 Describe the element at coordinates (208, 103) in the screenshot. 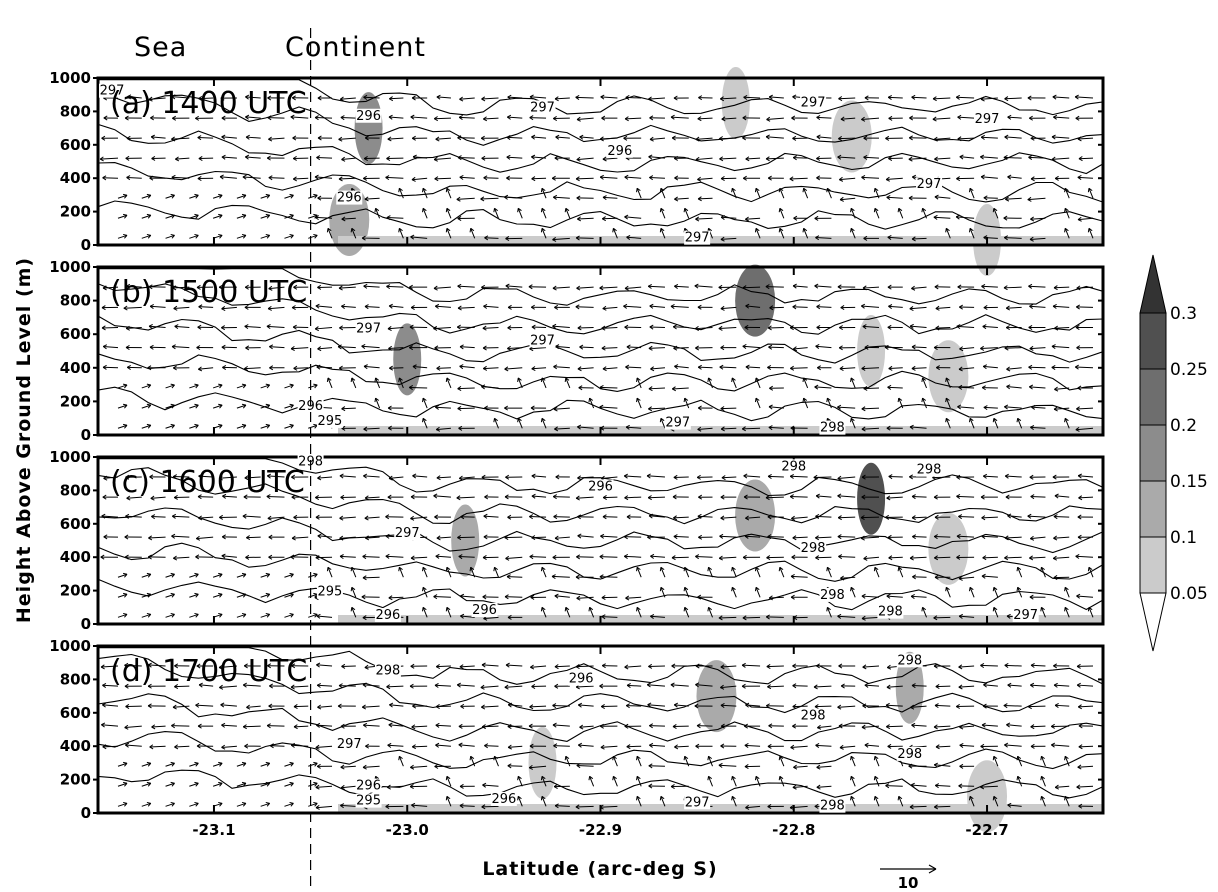

I see `panel-title: (a) 1400 UTC` at that location.